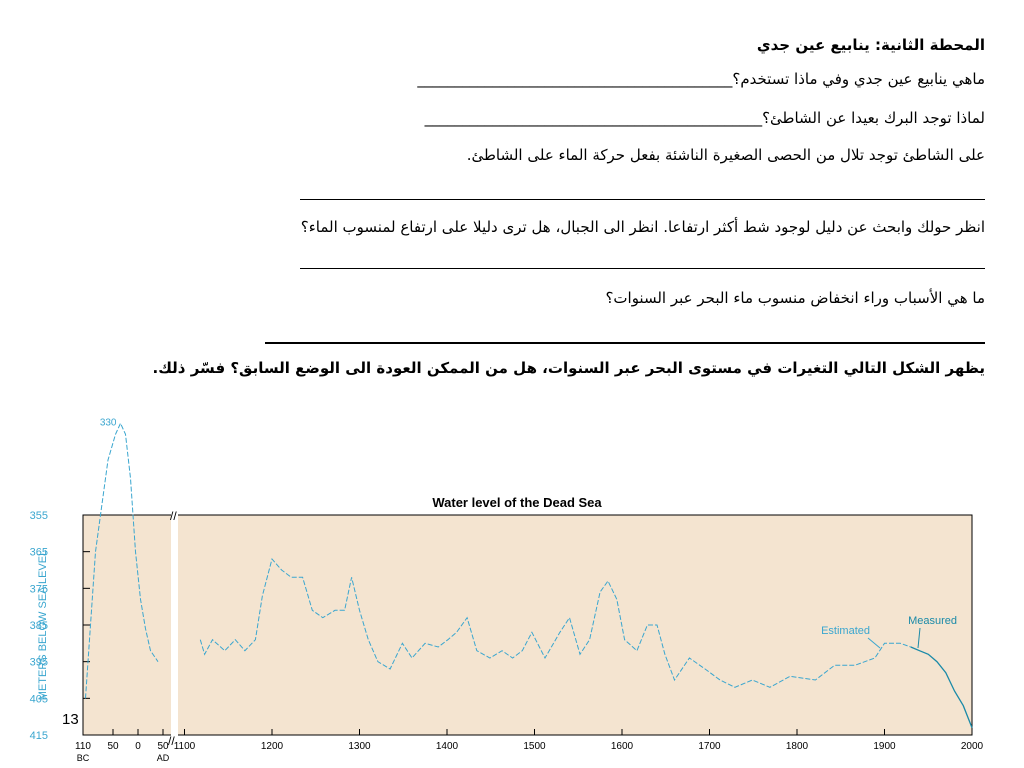 Image resolution: width=1024 pixels, height=768 pixels. I want to click on series-label: Measured, so click(932, 621).